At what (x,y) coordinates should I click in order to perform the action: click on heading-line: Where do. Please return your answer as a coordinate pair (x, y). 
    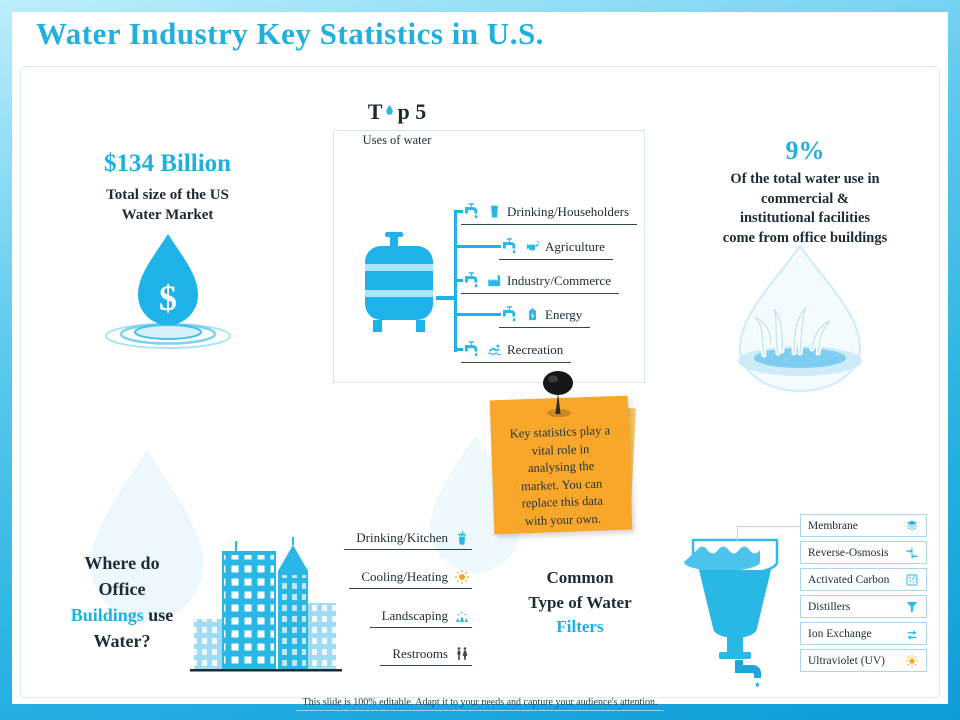
    Looking at the image, I should click on (122, 563).